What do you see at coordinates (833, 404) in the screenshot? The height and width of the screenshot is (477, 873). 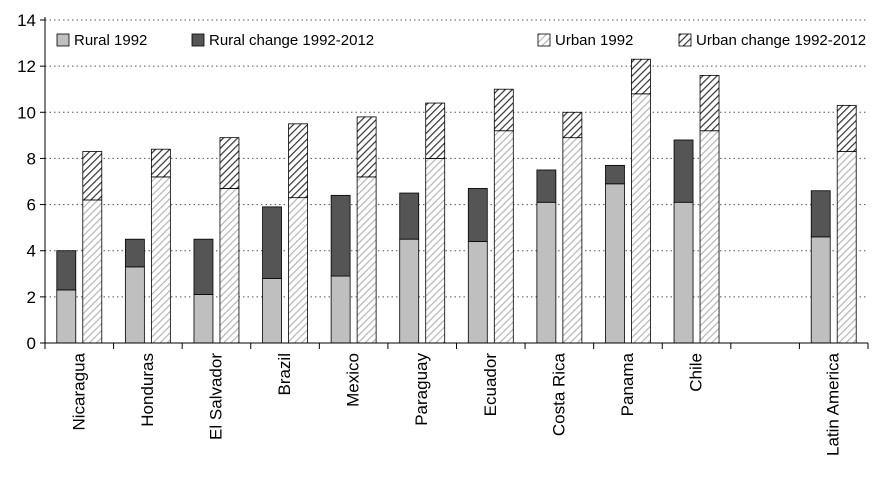 I see `x-category-label: Latin America` at bounding box center [833, 404].